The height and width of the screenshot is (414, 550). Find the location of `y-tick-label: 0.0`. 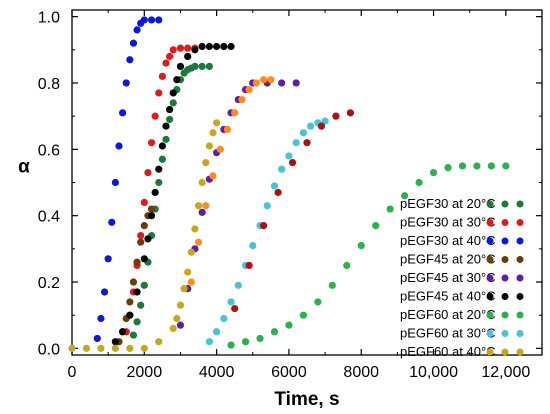

y-tick-label: 0.0 is located at coordinates (49, 349).